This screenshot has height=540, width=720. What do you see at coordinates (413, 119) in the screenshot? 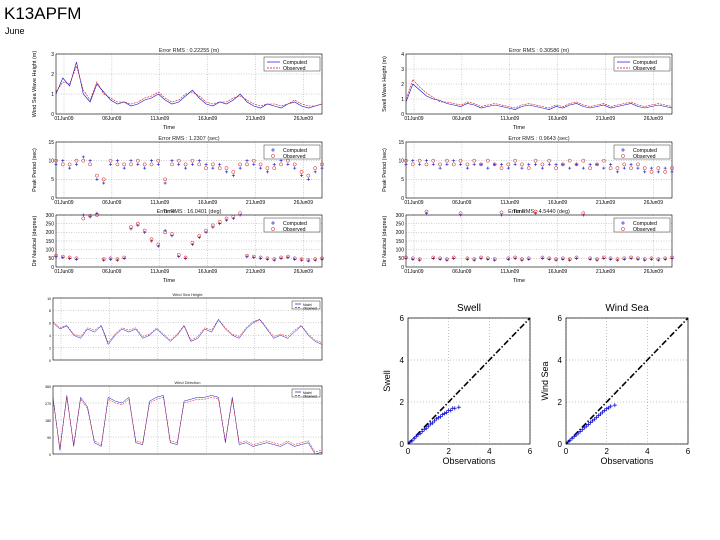
I see `x-tick-label: 01Jun09` at bounding box center [413, 119].